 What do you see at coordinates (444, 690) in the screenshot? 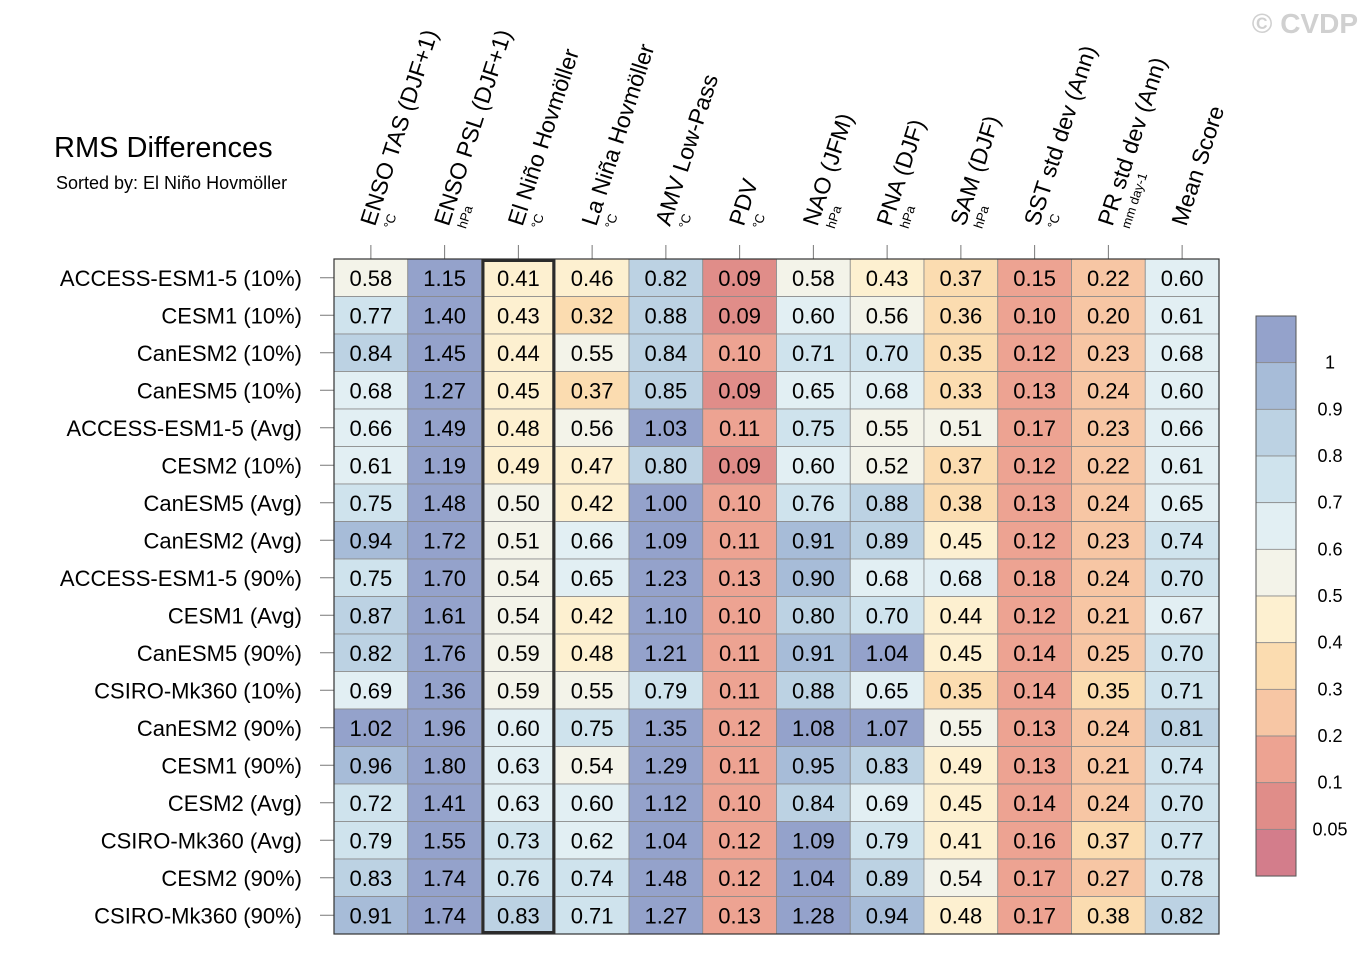
I see `cell-value-label: 1.36` at bounding box center [444, 690].